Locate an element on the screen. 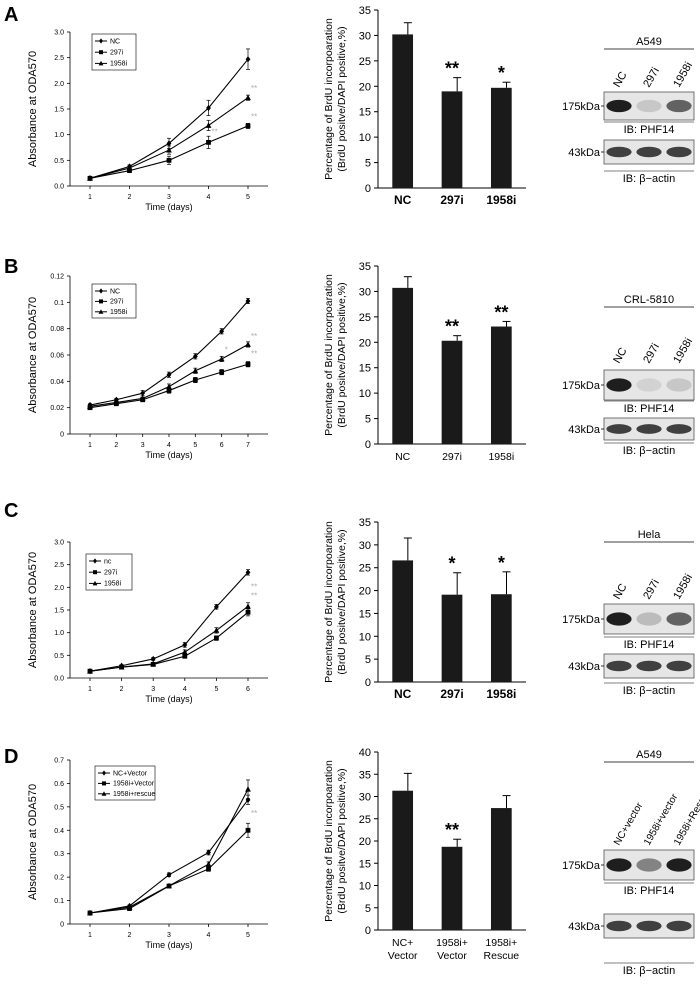 The width and height of the screenshot is (700, 985). antibody-label: IB: β−actin is located at coordinates (649, 691).